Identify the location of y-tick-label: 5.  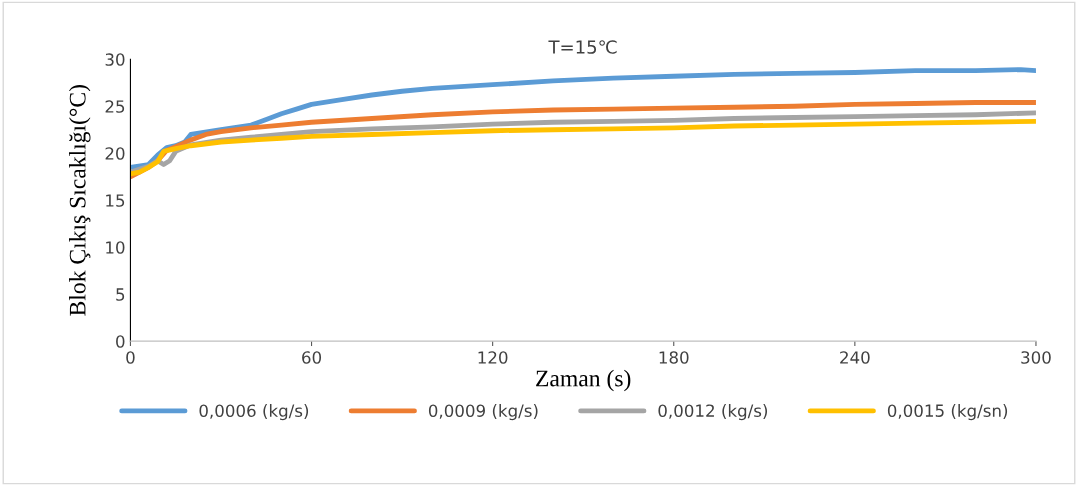
(120, 294).